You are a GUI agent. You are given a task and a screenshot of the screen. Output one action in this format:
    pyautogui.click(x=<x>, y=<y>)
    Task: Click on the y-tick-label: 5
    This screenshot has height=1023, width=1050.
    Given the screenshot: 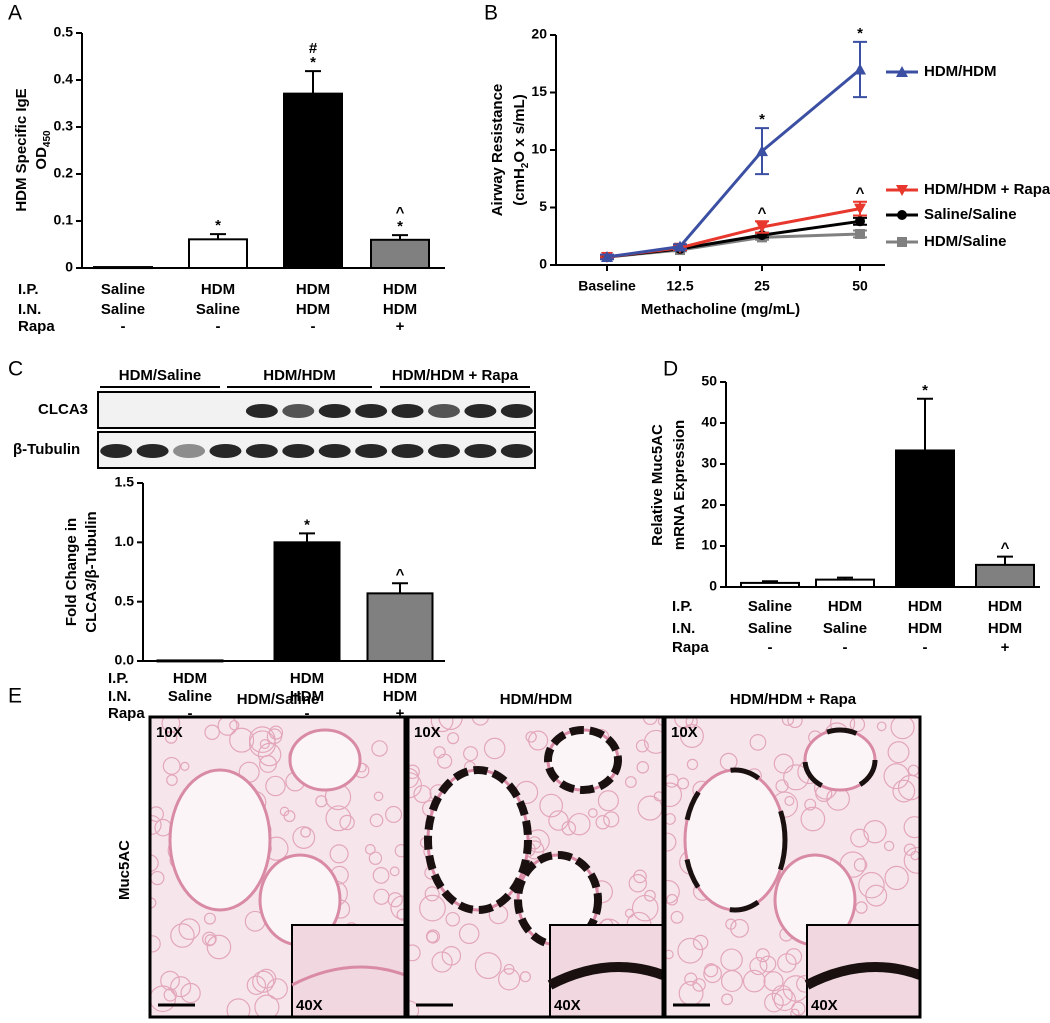 What is the action you would take?
    pyautogui.click(x=543, y=206)
    